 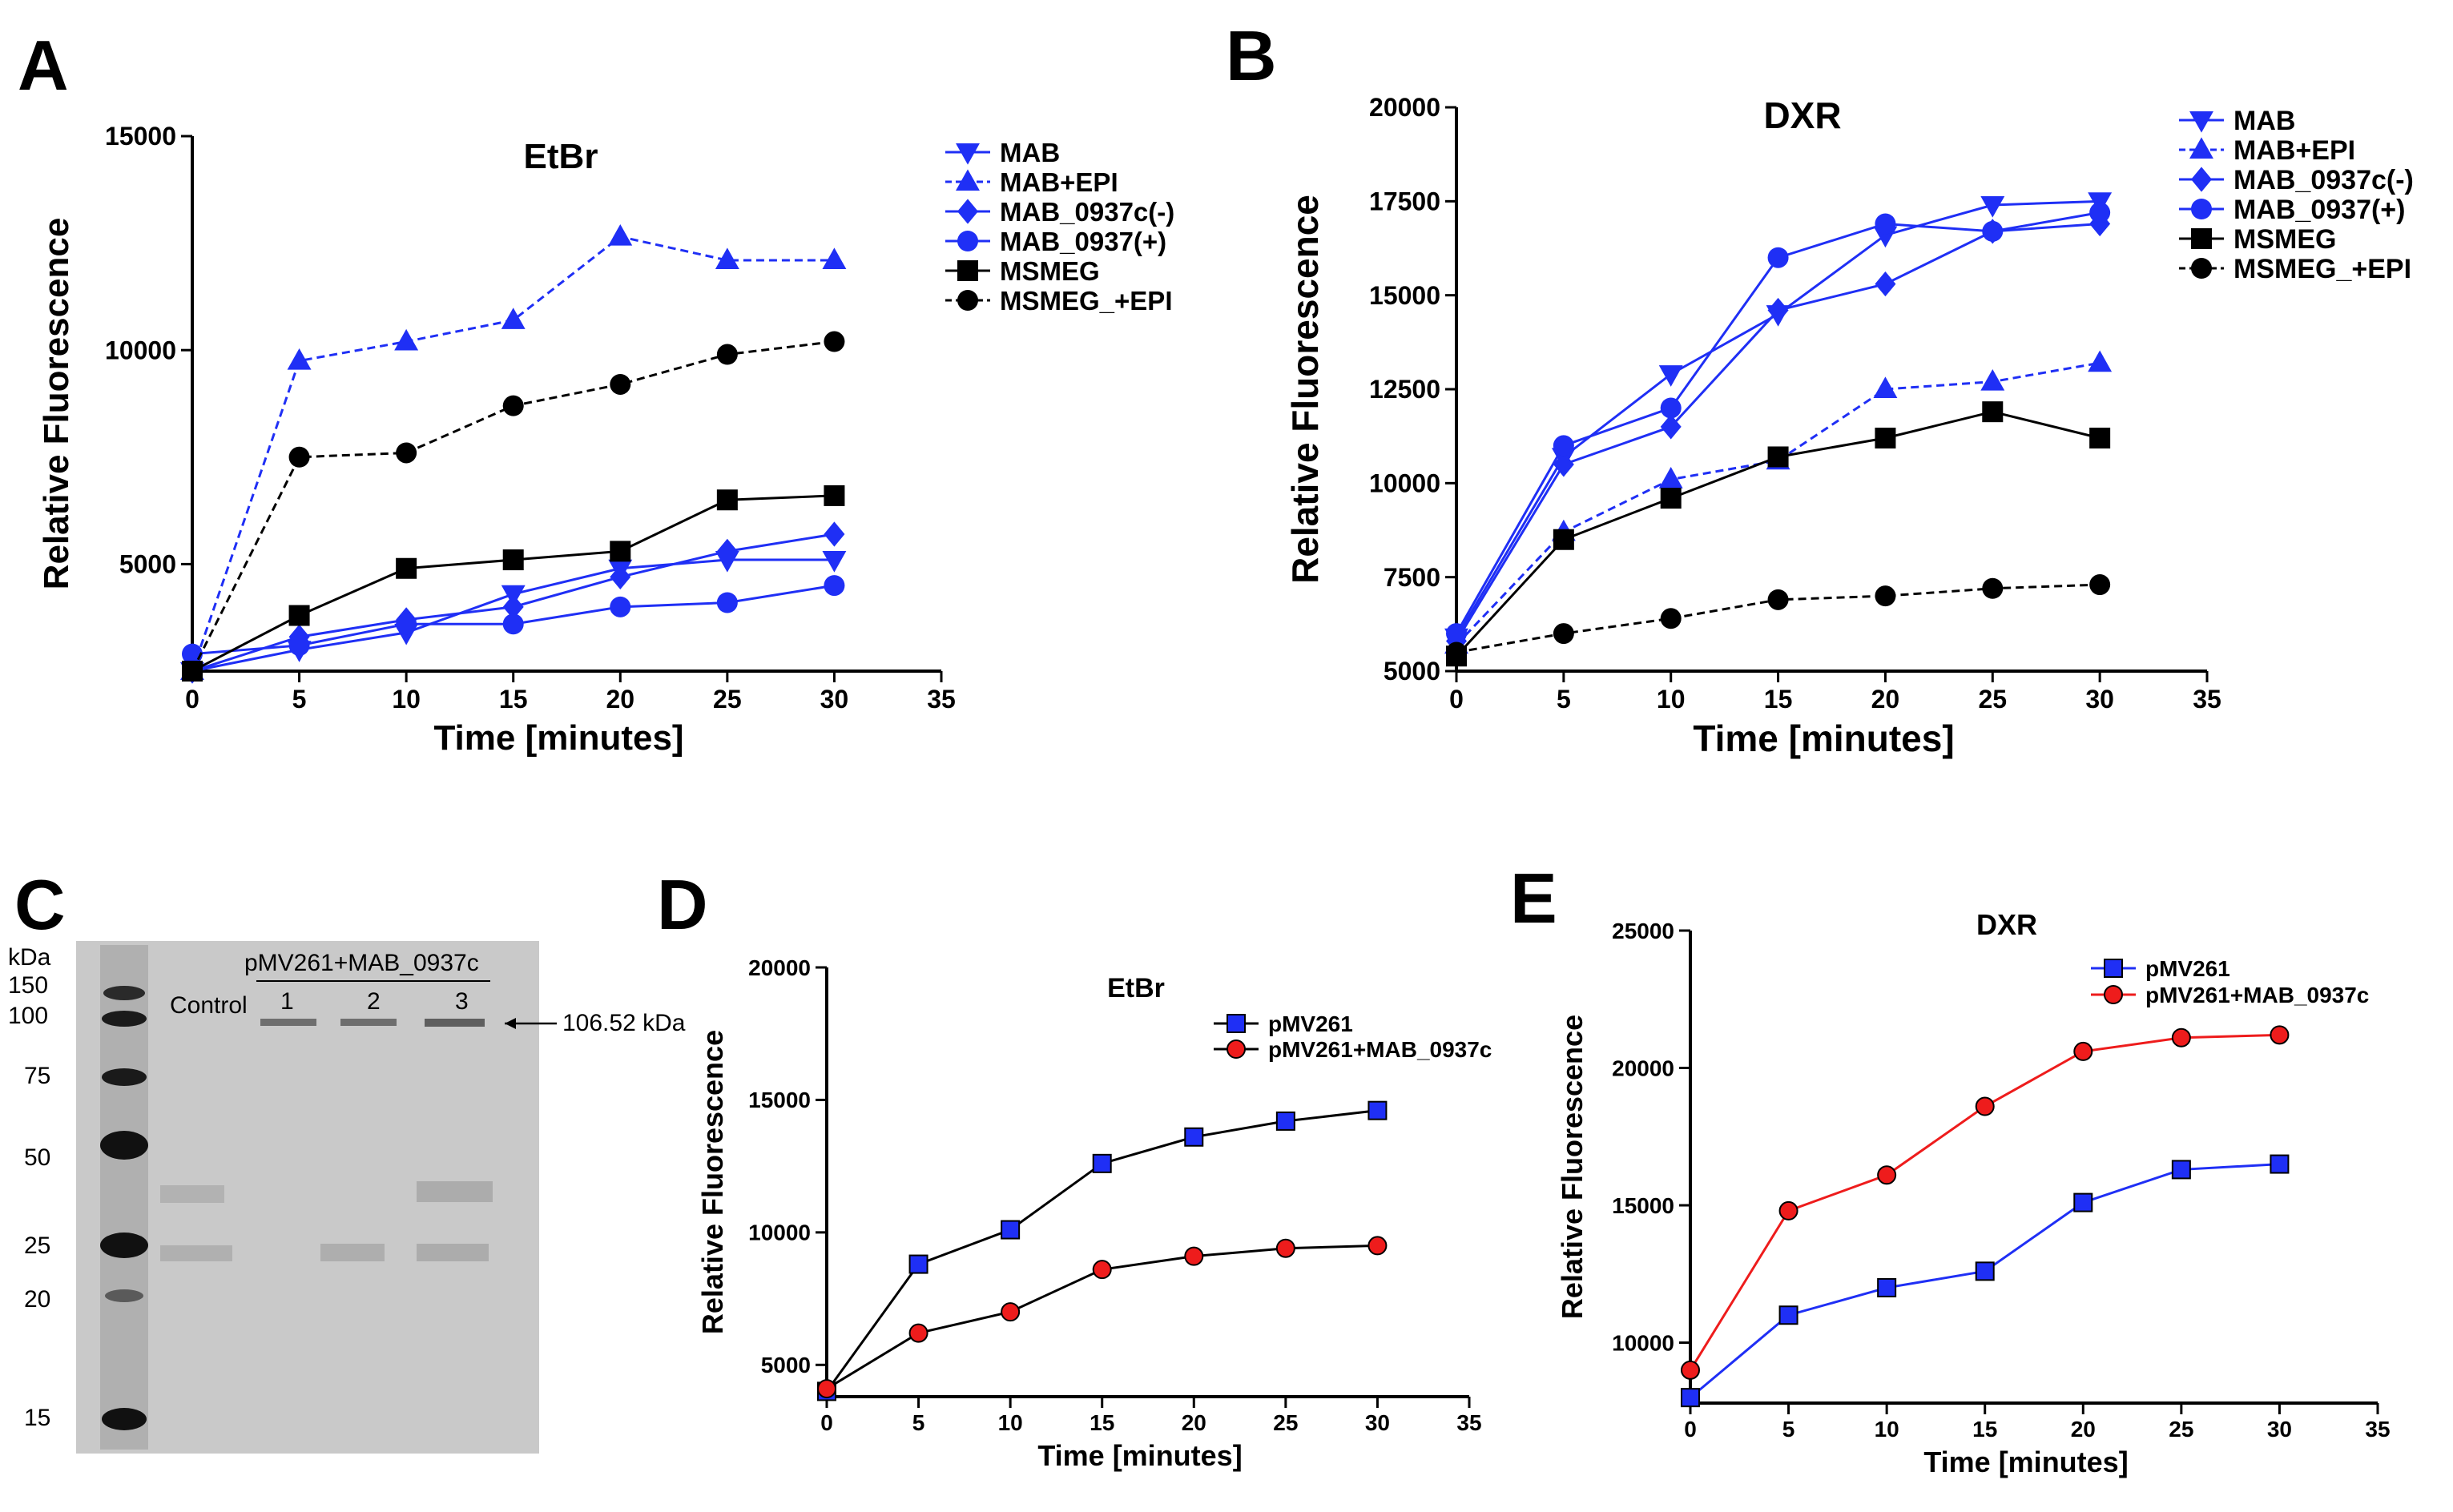 What do you see at coordinates (299, 699) in the screenshot?
I see `x-tick-label: 5` at bounding box center [299, 699].